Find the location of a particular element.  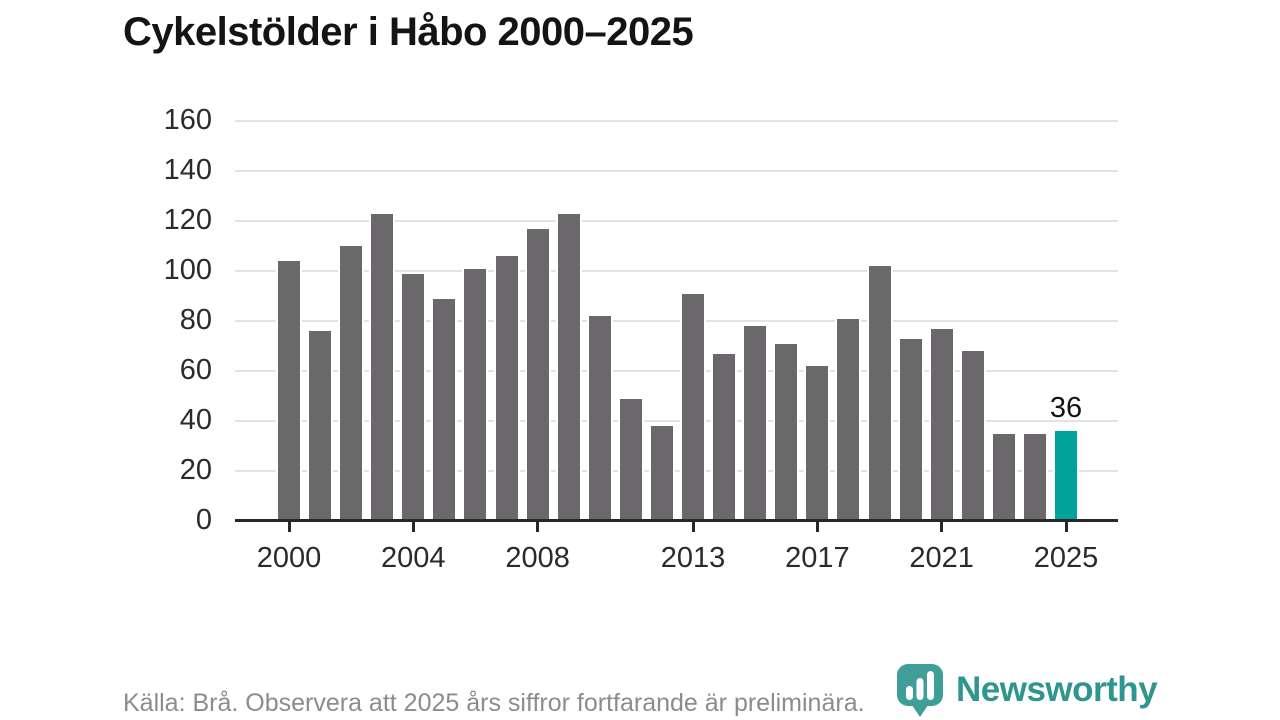

page-title: Cykelstölder i Håbo 2000–2025 is located at coordinates (408, 32).